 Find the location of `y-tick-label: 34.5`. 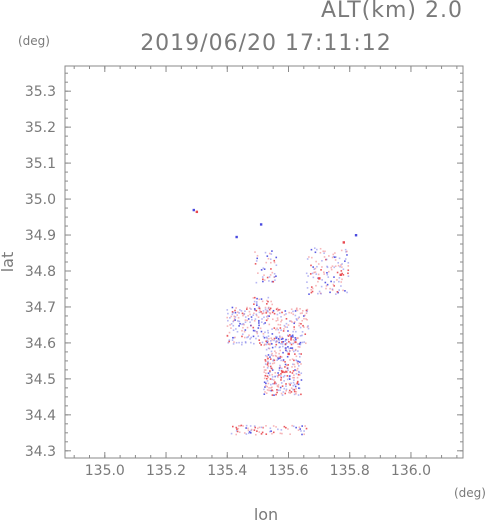

y-tick-label: 34.5 is located at coordinates (40, 380).